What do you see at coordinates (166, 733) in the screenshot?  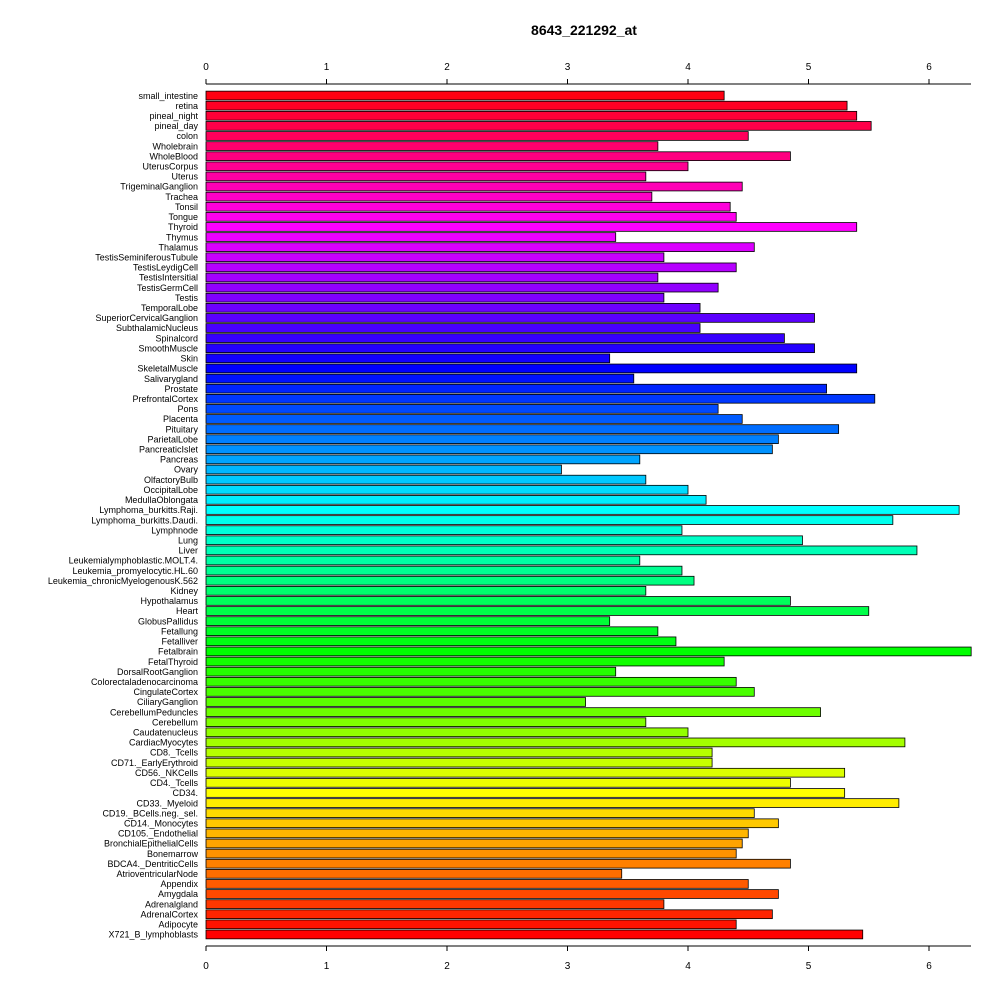 I see `category-label: Caudatenucleus` at bounding box center [166, 733].